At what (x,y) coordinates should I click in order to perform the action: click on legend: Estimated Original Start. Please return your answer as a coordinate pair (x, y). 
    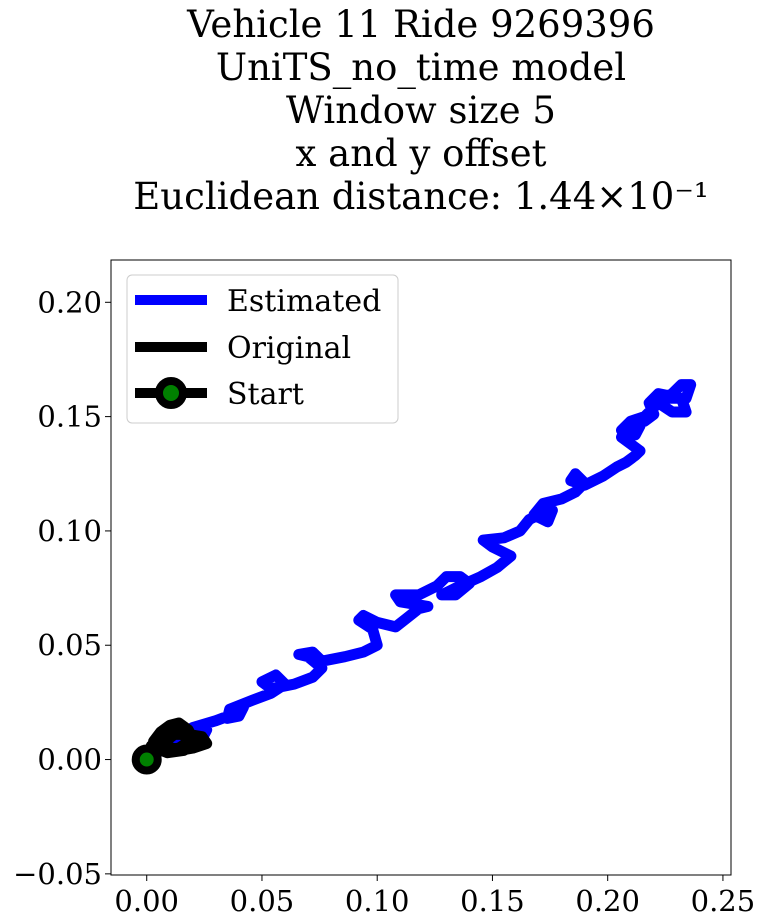
    Looking at the image, I should click on (262, 349).